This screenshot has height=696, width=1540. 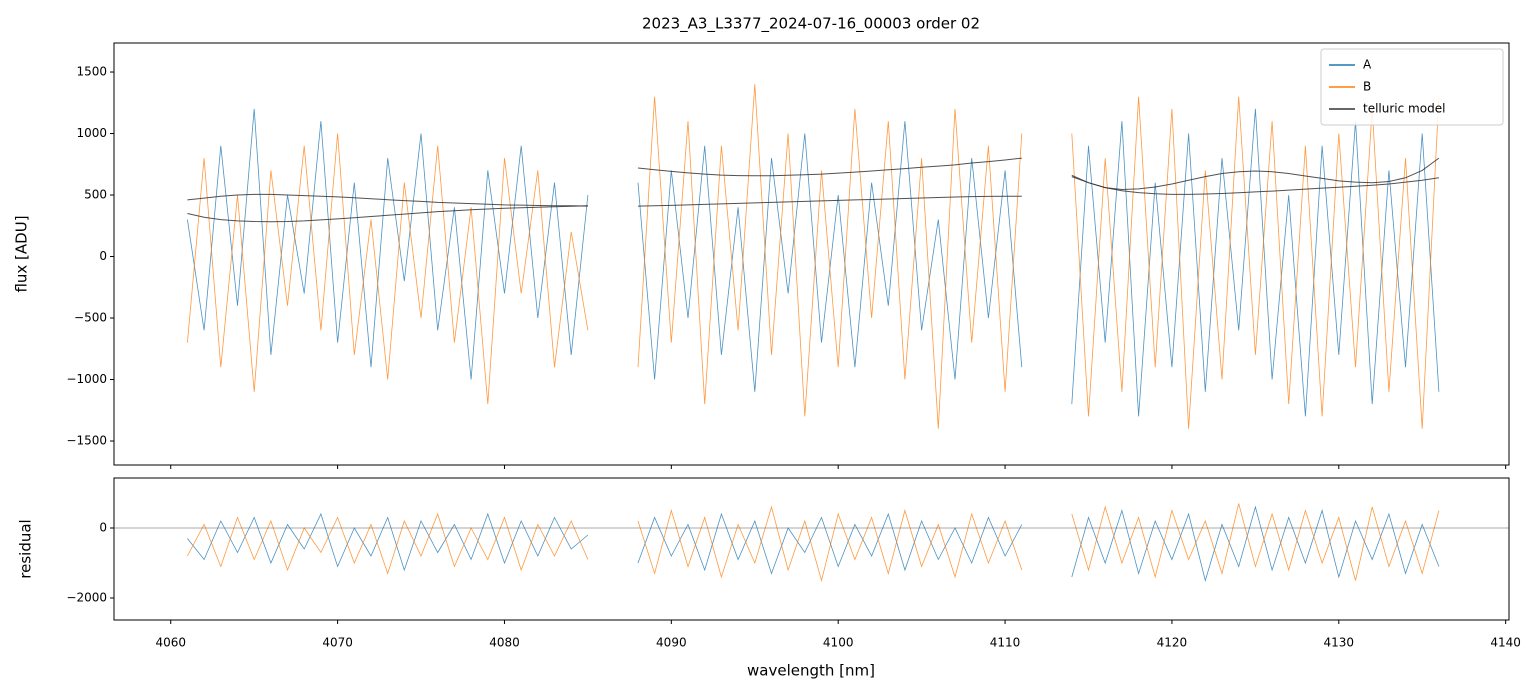 What do you see at coordinates (811, 671) in the screenshot?
I see `x-axis-label: wavelength [nm]` at bounding box center [811, 671].